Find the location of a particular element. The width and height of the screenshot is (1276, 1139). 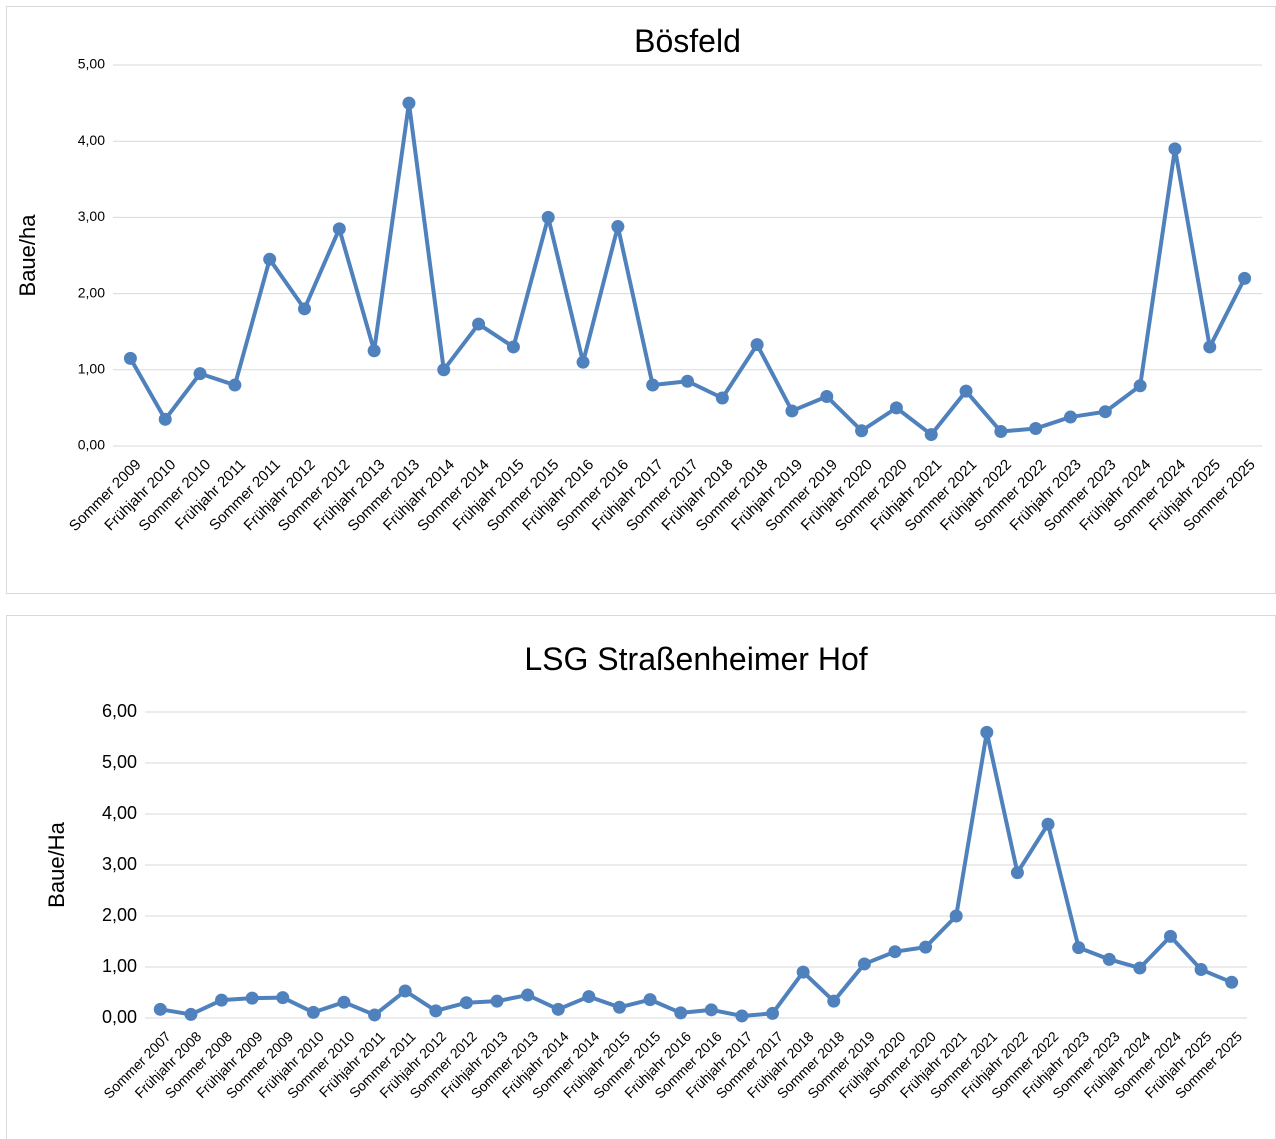

y-axis-label: Baue/ha is located at coordinates (27, 255).